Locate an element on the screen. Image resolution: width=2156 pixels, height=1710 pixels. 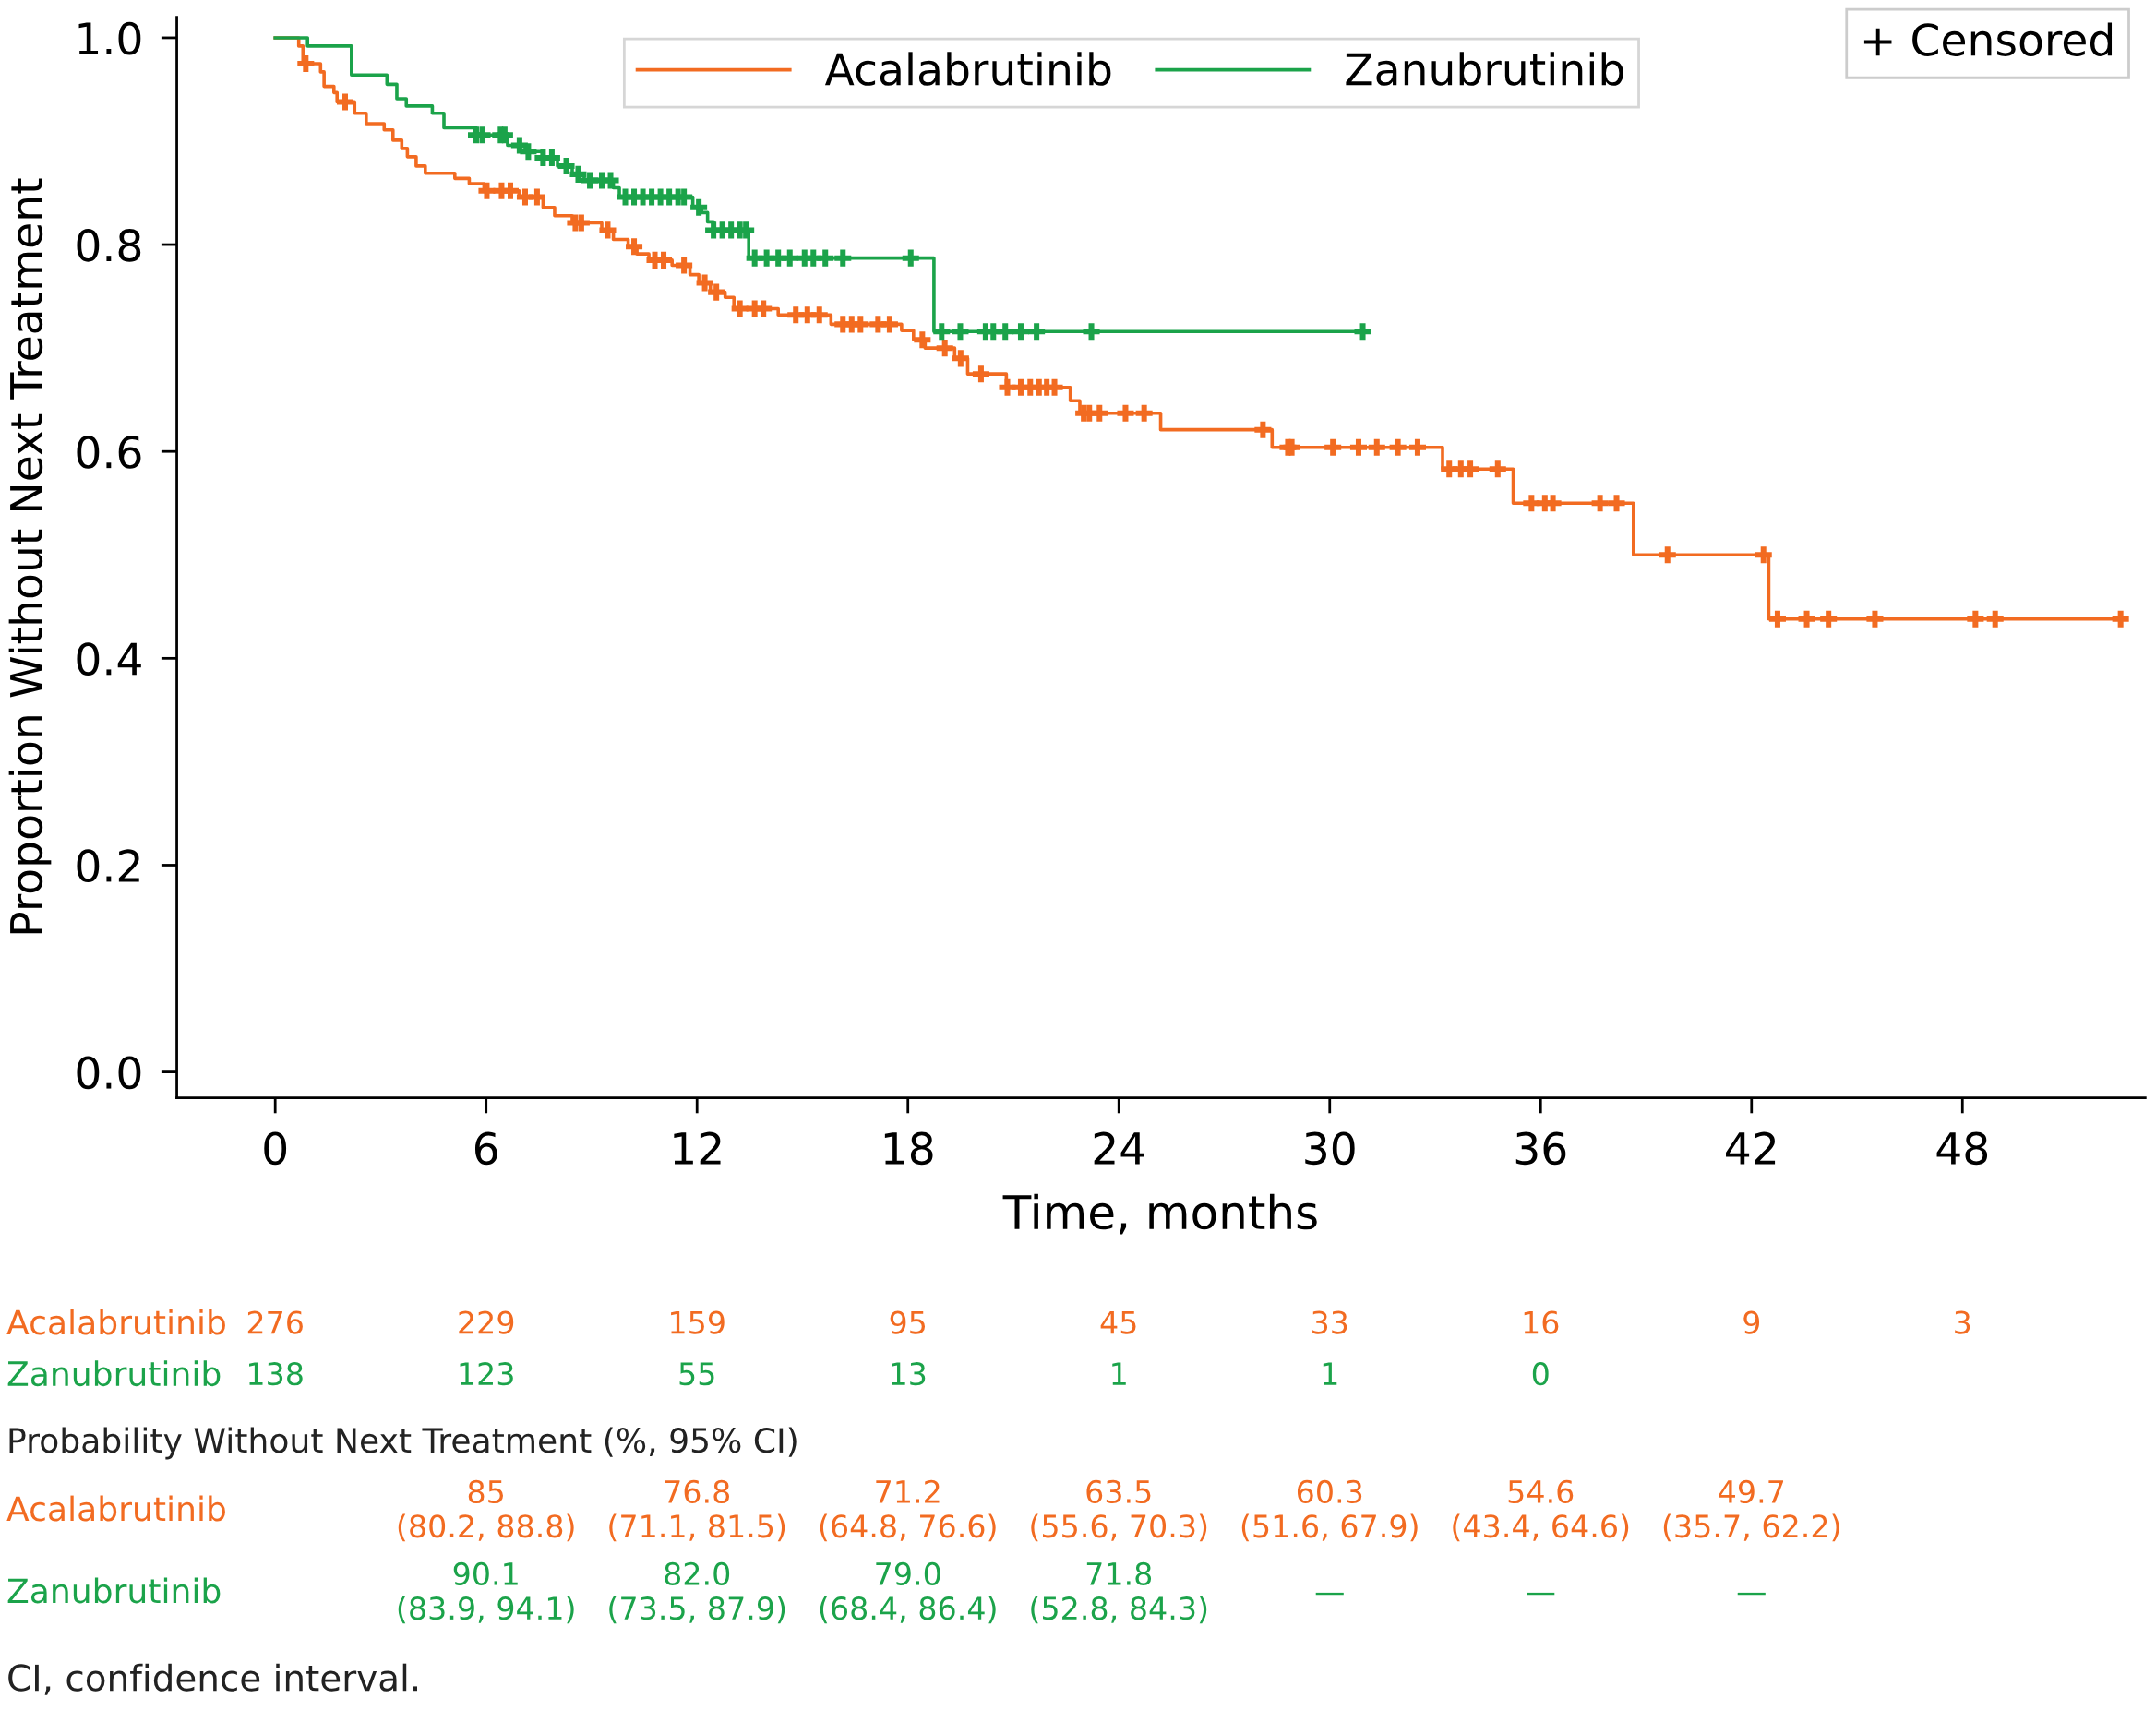
x-tick-label: 42 is located at coordinates (1751, 1148).